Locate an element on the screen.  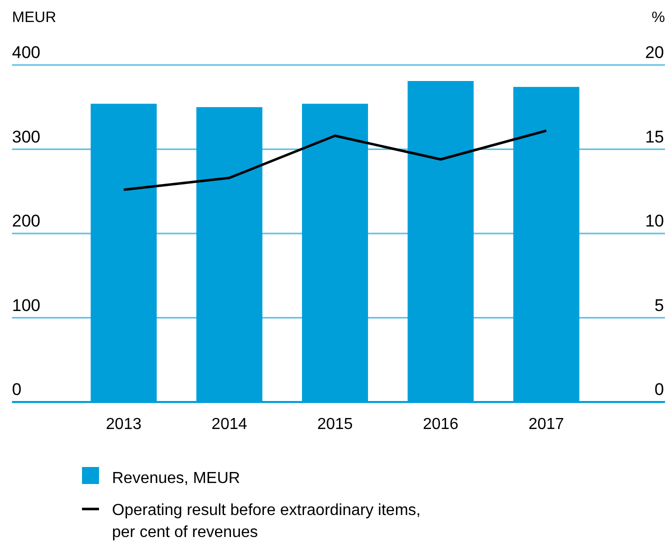
y-tick-label: 300 is located at coordinates (26, 136).